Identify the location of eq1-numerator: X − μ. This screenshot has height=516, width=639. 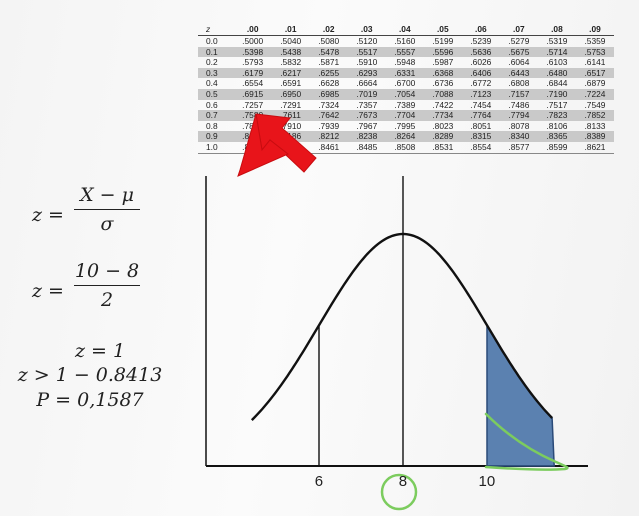
(107, 195).